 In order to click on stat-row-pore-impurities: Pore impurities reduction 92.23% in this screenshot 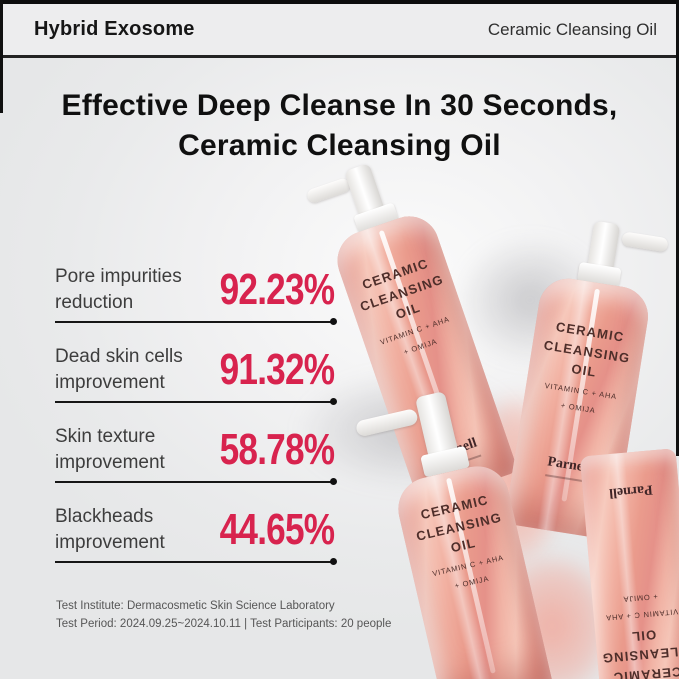, I will do `click(196, 291)`.